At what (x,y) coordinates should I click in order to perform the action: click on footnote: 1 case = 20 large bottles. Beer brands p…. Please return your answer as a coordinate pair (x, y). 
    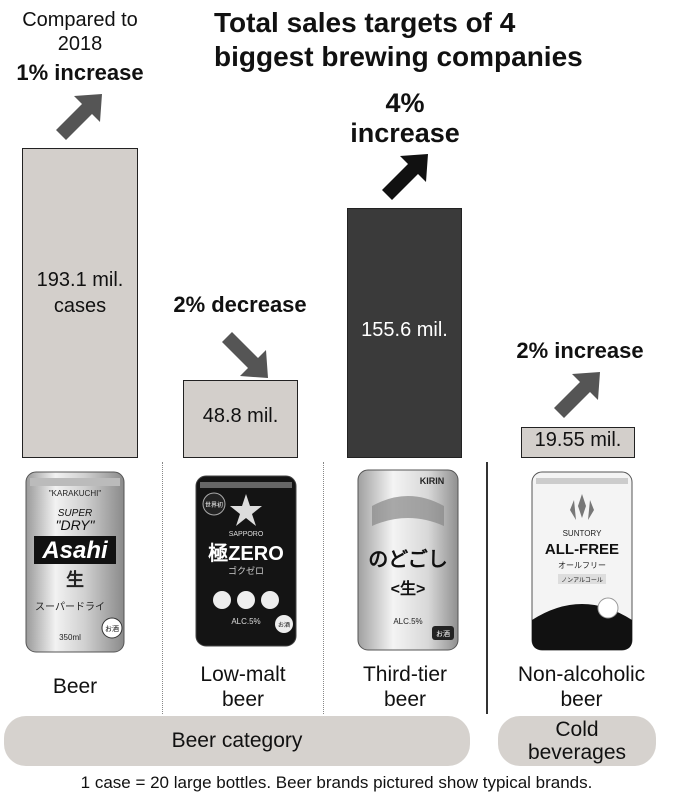
    Looking at the image, I should click on (336, 782).